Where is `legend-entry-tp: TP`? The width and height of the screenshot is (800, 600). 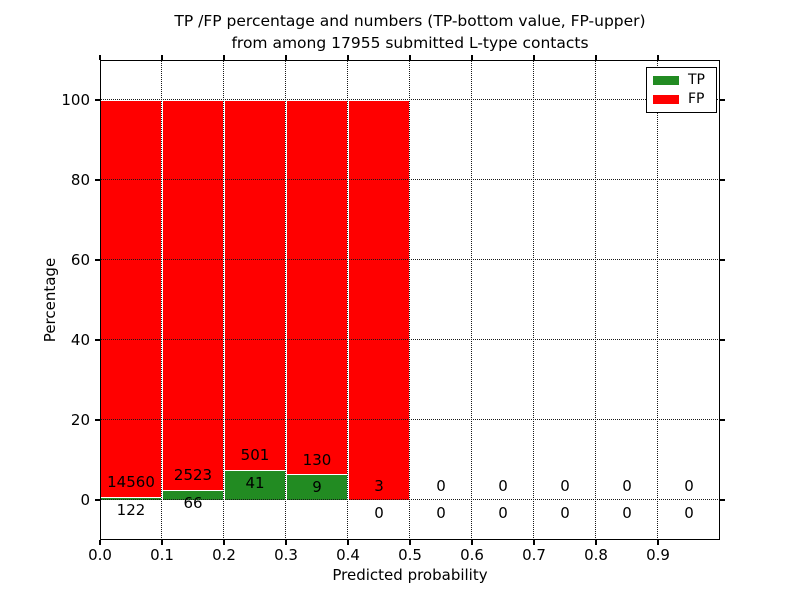
legend-entry-tp: TP is located at coordinates (681, 80).